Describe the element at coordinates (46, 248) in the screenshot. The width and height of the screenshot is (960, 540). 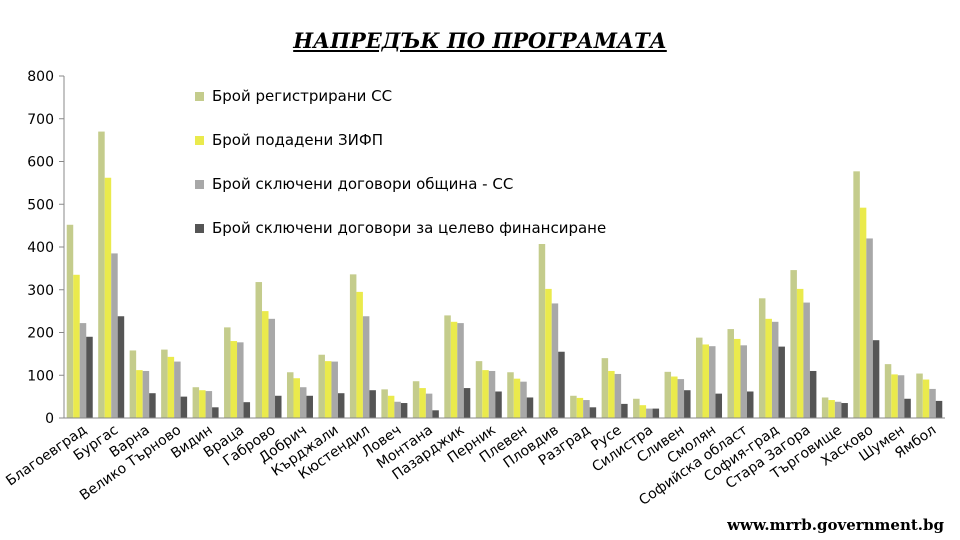
I see `y-axis: 0 100 200 300 400 500 600 700 800` at that location.